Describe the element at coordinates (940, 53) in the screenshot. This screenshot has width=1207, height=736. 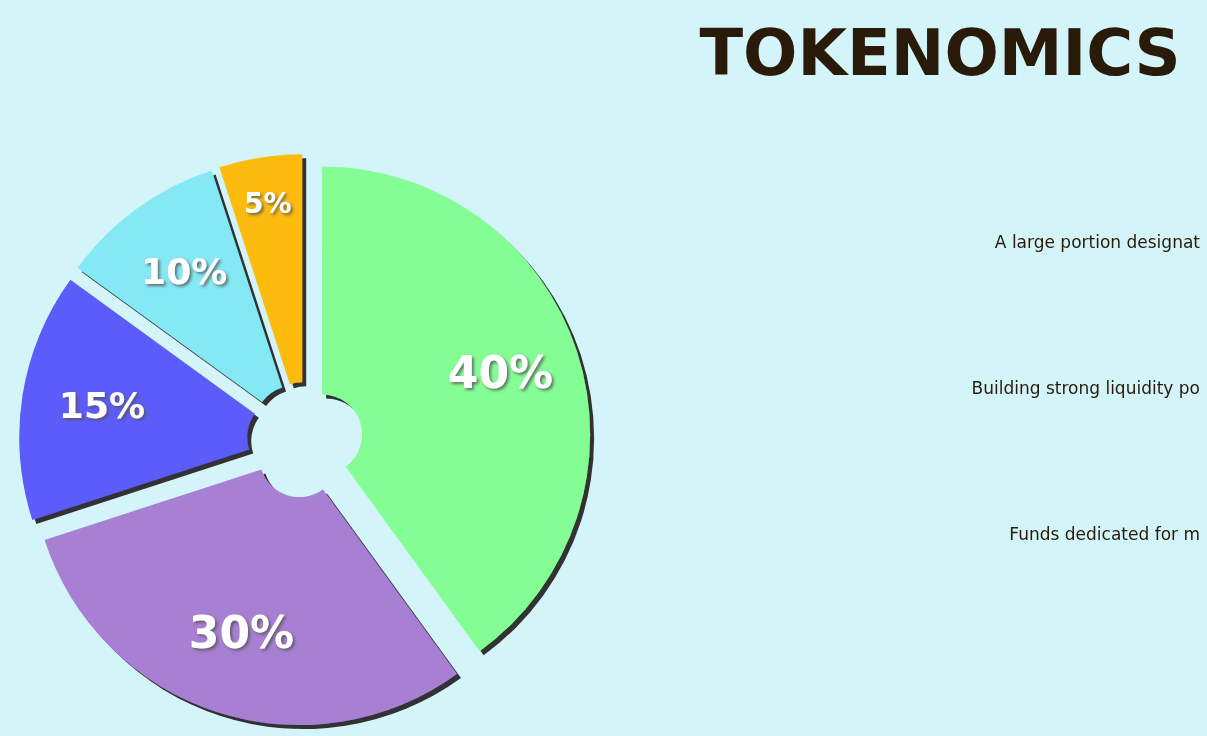
I see `text: TOKENOMICS` at that location.